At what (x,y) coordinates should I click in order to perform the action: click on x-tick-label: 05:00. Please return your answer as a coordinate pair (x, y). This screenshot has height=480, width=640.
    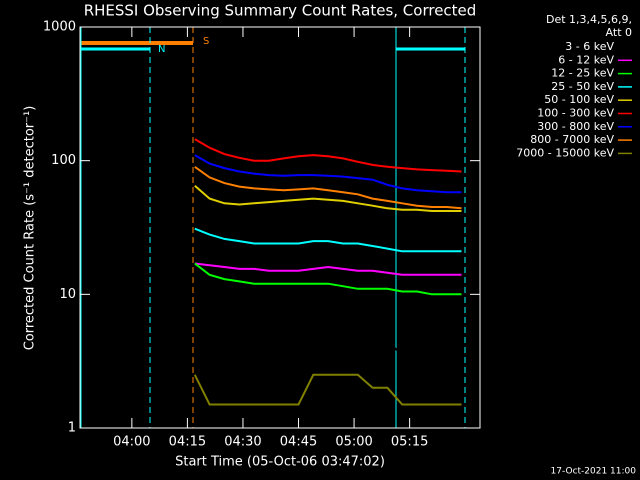
    Looking at the image, I should click on (353, 442).